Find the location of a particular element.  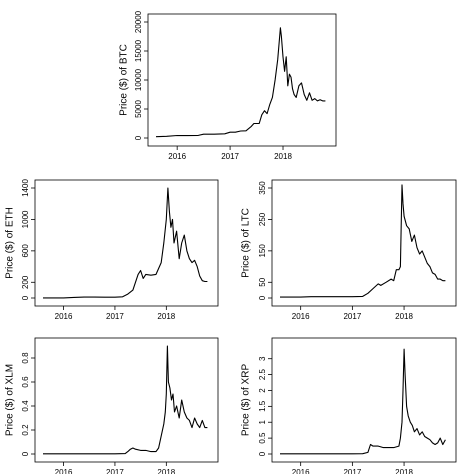

panel-ltc: 0 50 150 250 350 2016 2017 2018 Price ($) of LTC is located at coordinates (349, 250).